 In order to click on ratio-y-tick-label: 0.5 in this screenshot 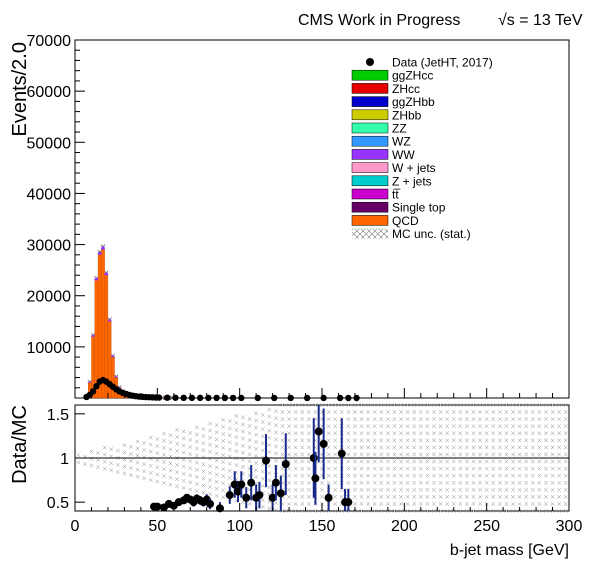, I will do `click(58, 503)`.